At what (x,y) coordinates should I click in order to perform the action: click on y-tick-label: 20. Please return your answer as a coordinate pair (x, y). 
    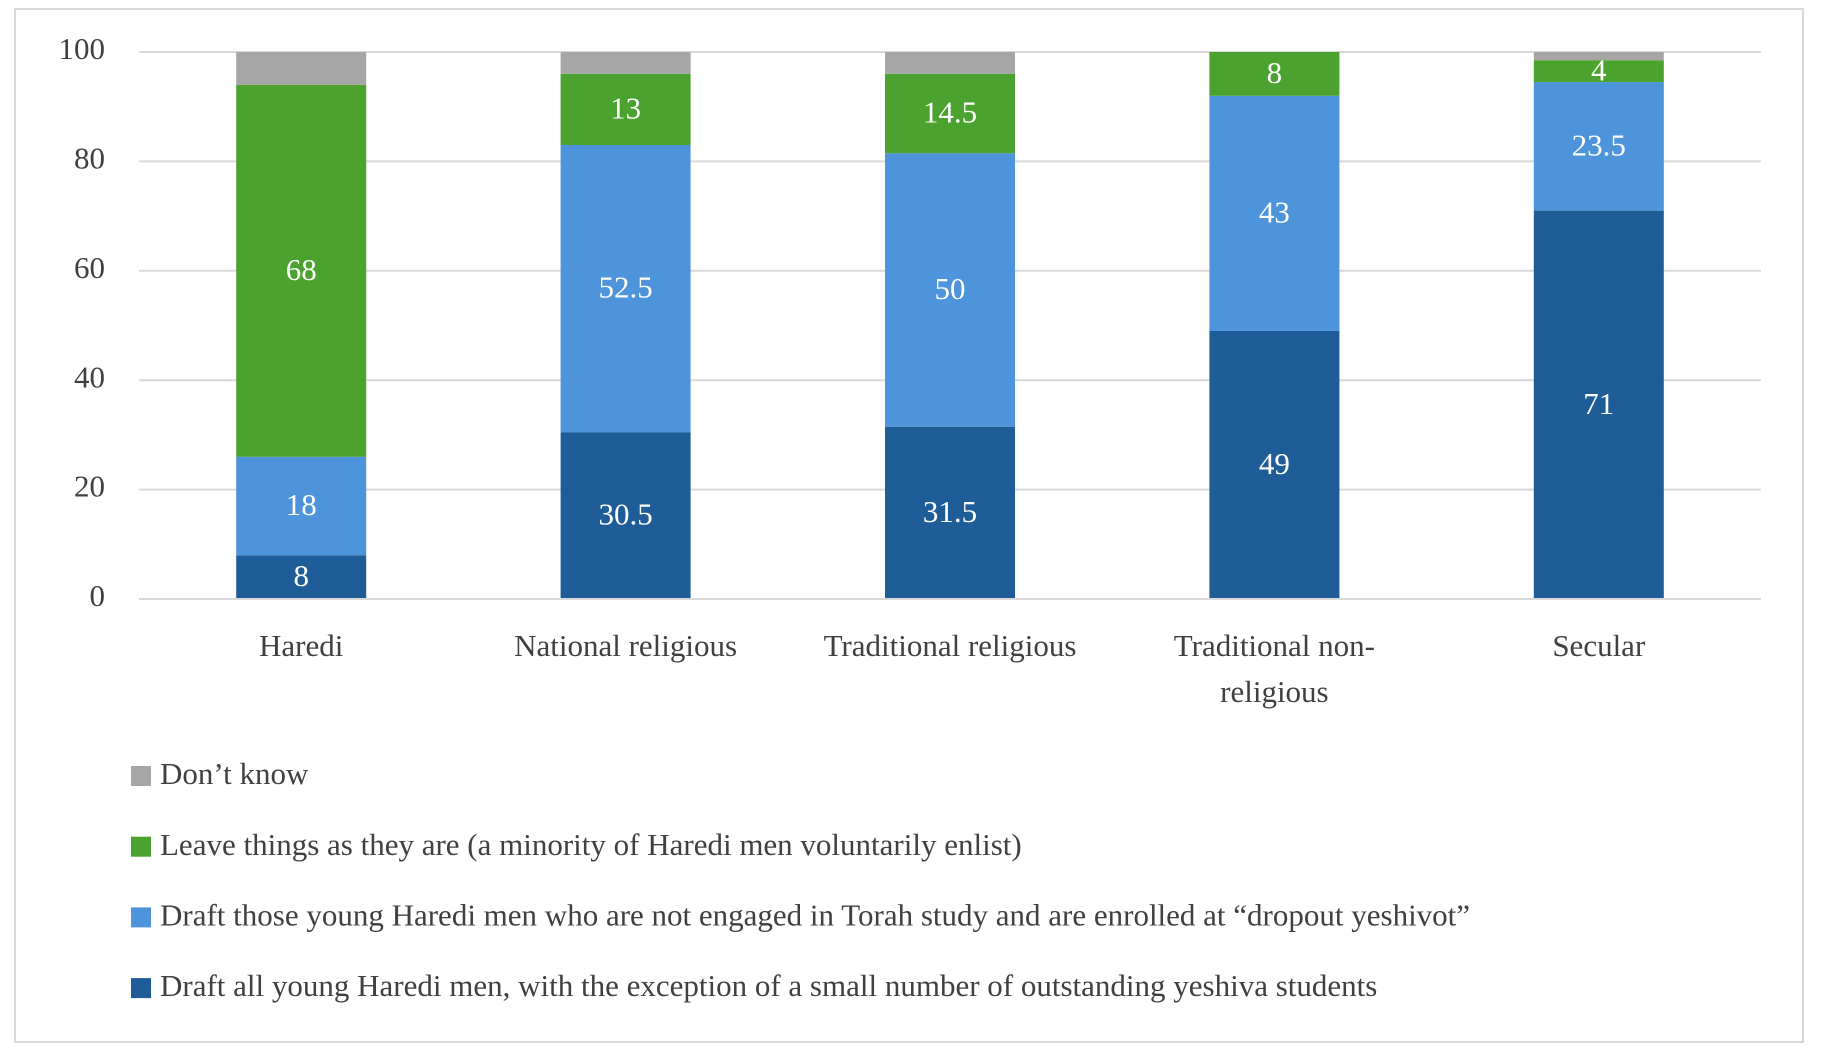
    Looking at the image, I should click on (89, 486).